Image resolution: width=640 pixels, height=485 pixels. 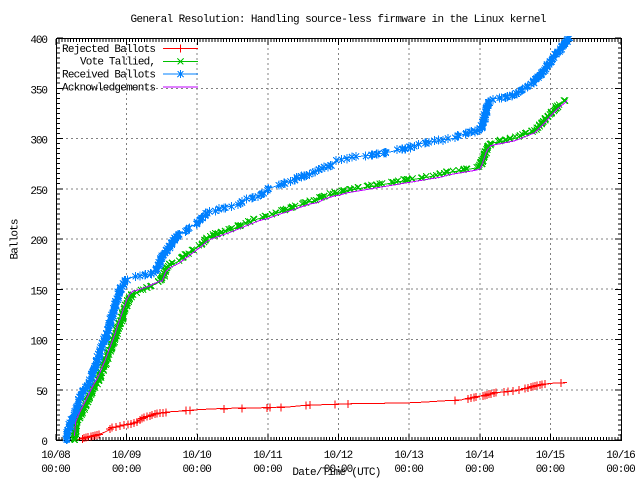 I want to click on svg-text: 10/14, so click(x=480, y=456).